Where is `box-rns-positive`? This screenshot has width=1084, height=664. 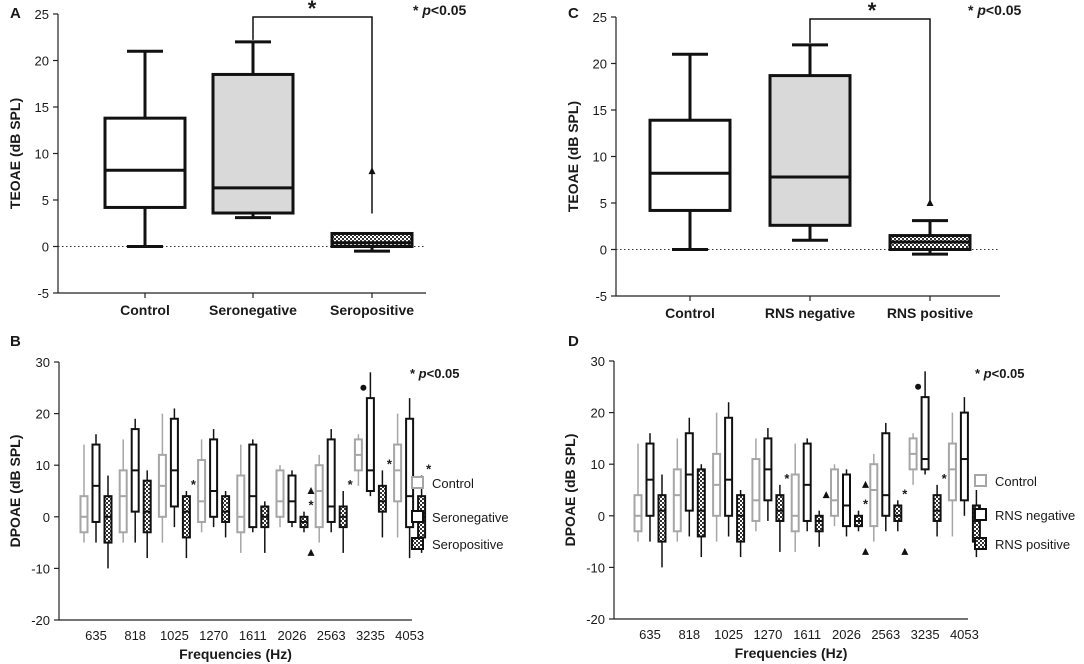 box-rns-positive is located at coordinates (930, 227).